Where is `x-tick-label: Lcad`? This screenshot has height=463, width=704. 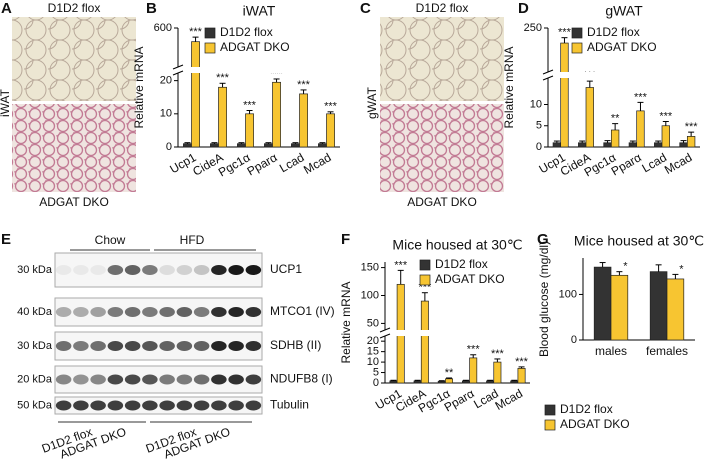 x-tick-label: Lcad is located at coordinates (292, 162).